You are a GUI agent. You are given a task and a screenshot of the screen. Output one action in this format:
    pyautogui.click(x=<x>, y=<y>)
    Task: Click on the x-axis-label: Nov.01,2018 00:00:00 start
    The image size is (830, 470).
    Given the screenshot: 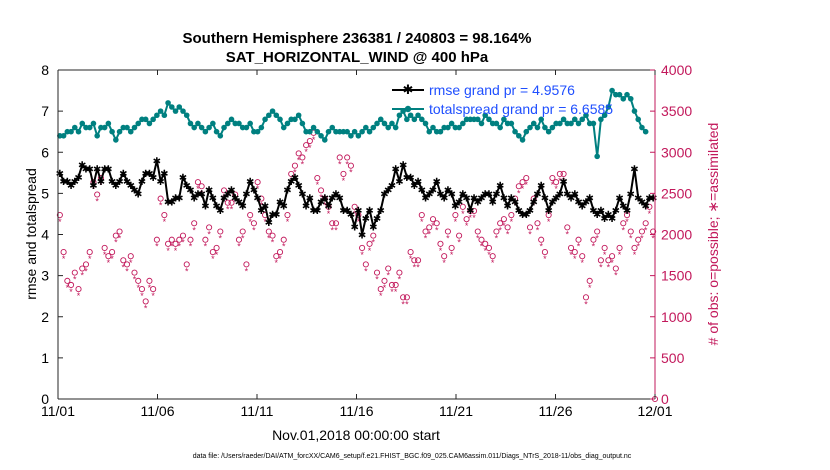 What is the action you would take?
    pyautogui.click(x=356, y=435)
    